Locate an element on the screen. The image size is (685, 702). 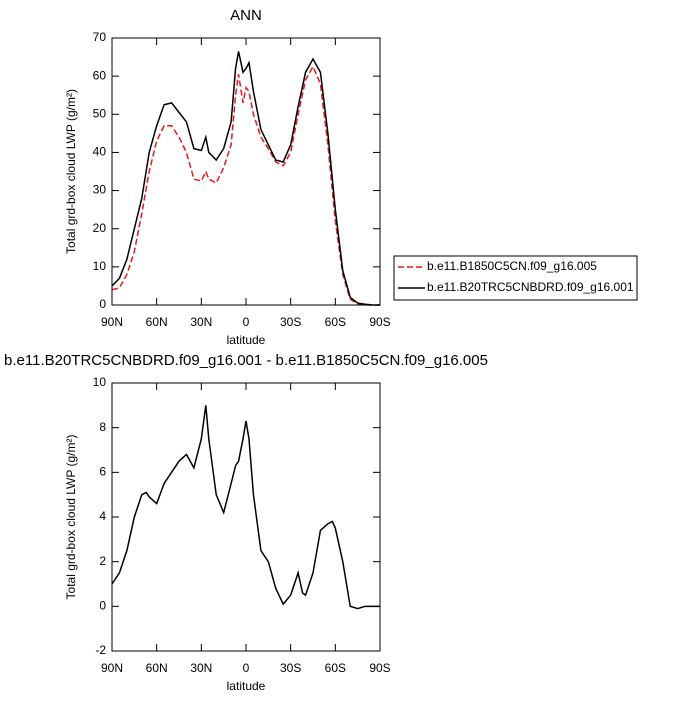
y-tick-label: 2 is located at coordinates (102, 561).